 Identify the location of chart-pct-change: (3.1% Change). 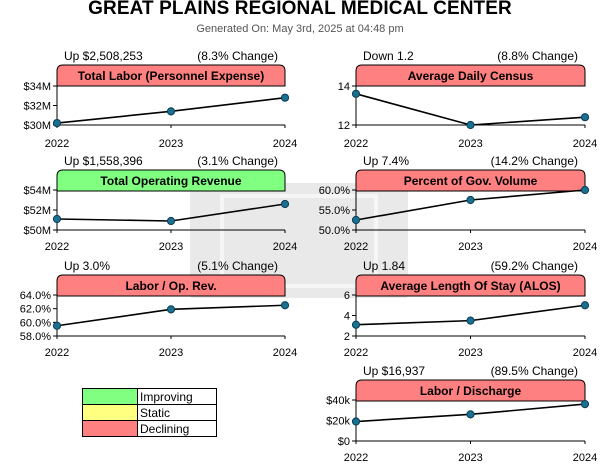
(237, 161).